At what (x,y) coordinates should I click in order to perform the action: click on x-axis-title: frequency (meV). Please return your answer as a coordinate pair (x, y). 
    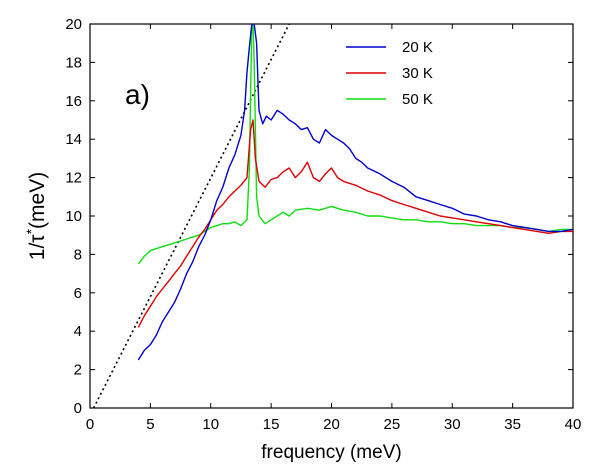
    Looking at the image, I should click on (331, 452).